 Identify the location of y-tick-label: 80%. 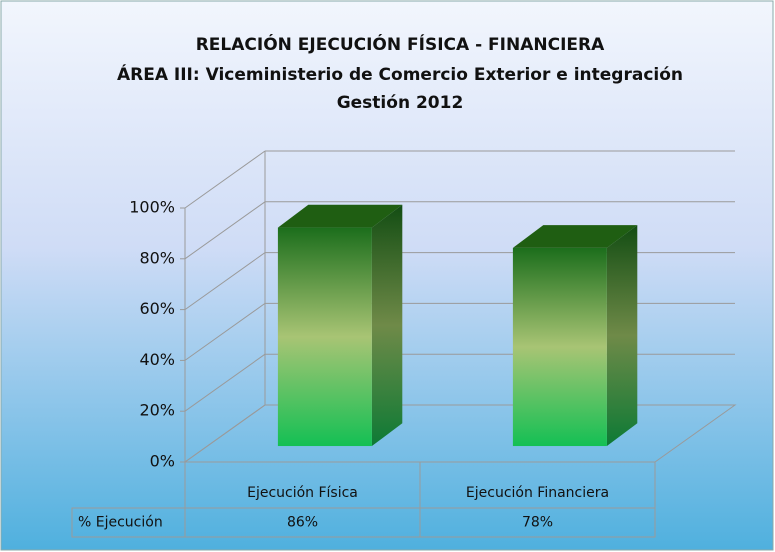
(157, 257).